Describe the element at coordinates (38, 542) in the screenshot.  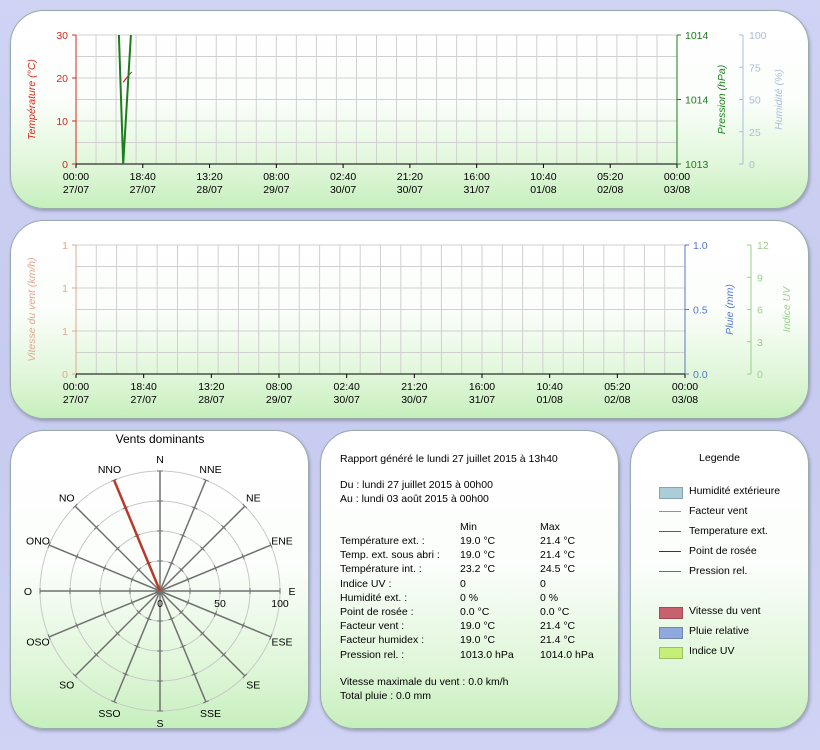
I see `rose-direction-label: ONO` at that location.